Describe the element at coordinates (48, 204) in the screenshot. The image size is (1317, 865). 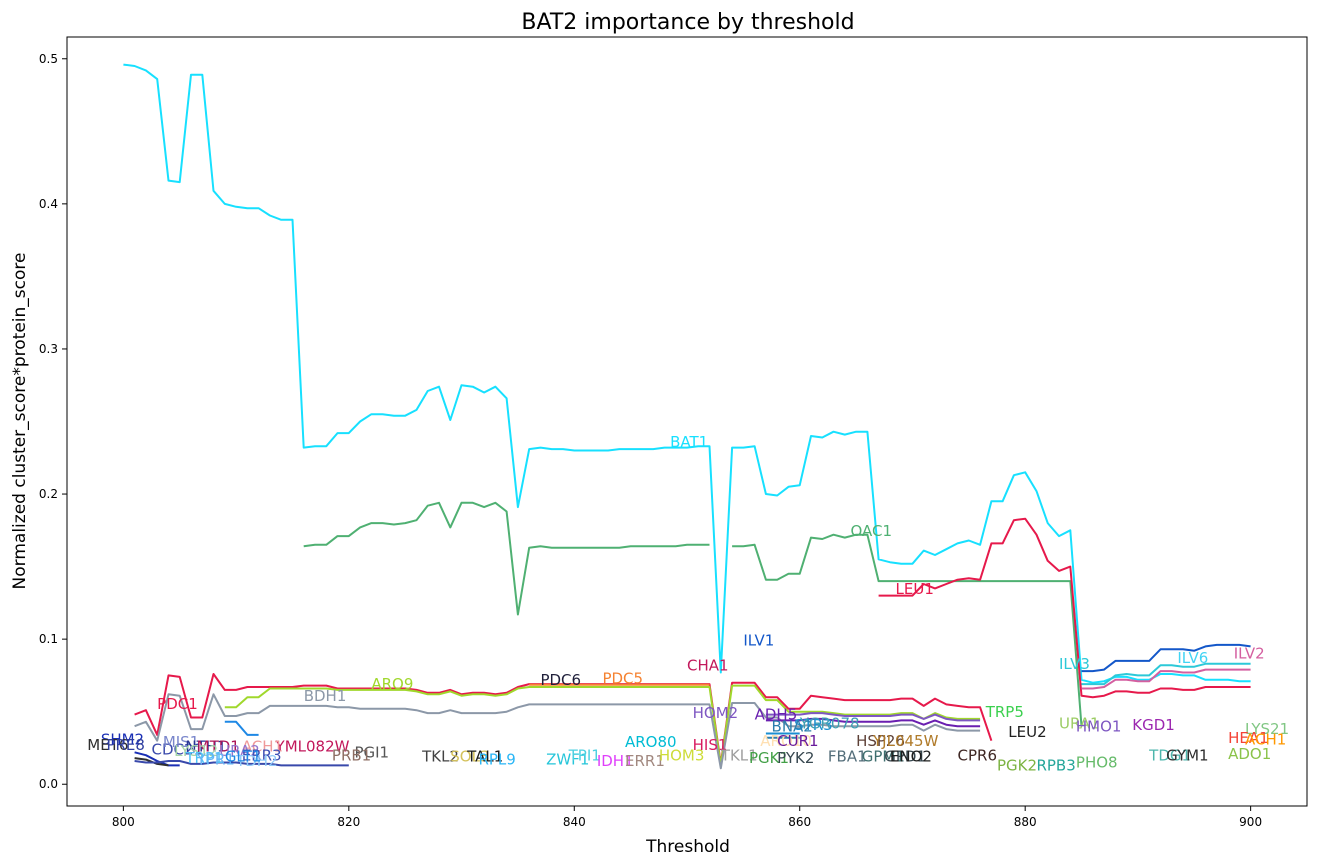
I see `y-tick-label: 0.4` at that location.